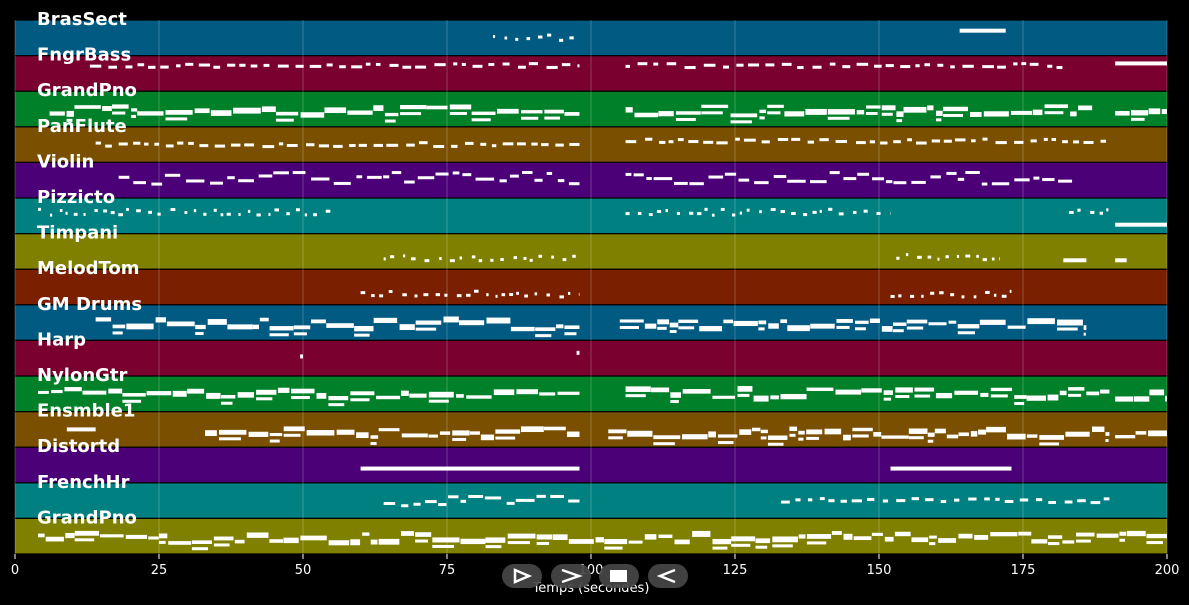 This screenshot has height=605, width=1189. What do you see at coordinates (84, 55) in the screenshot?
I see `track-label: FngrBass` at bounding box center [84, 55].